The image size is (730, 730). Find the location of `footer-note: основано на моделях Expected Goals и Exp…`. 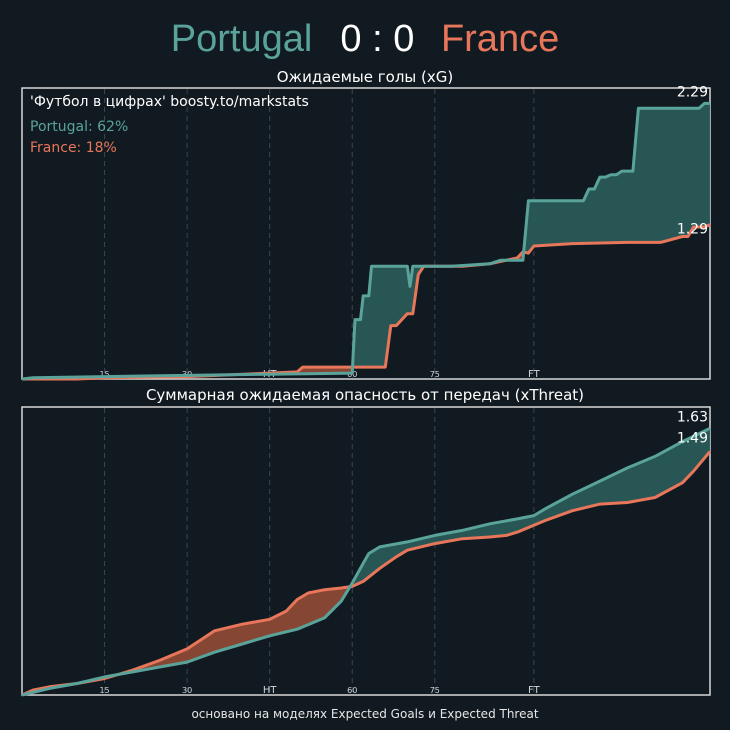

footer-note: основано на моделях Expected Goals и Exp… is located at coordinates (365, 714).